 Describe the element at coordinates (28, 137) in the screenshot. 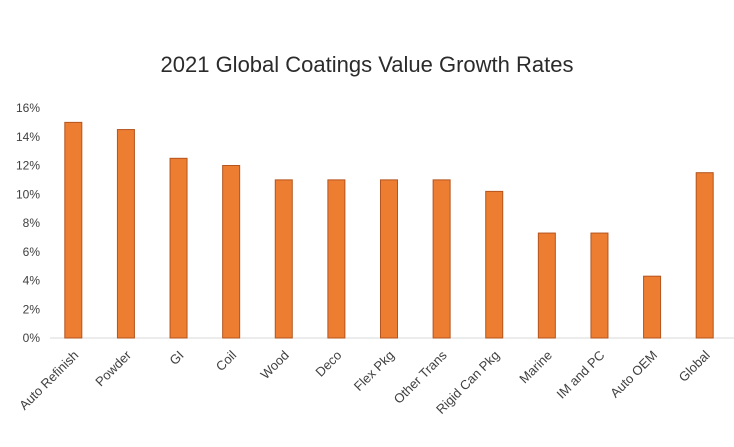

I see `y-tick-label: 14%` at that location.